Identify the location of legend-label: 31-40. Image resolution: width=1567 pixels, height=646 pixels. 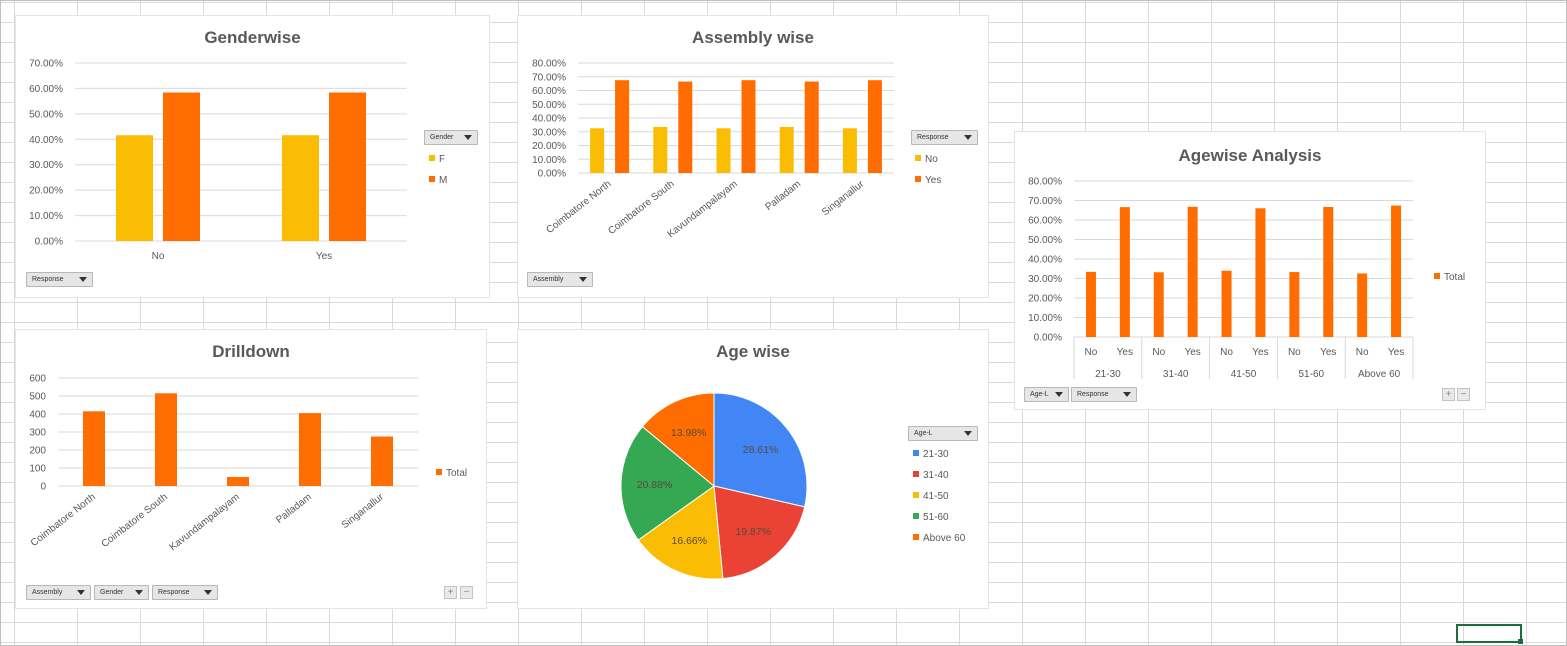
(936, 475).